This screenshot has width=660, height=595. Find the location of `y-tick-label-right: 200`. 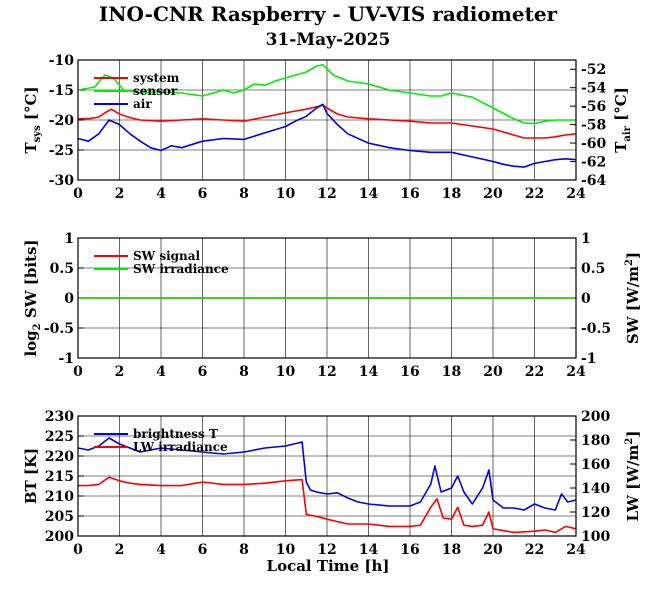

y-tick-label-right: 200 is located at coordinates (595, 417).